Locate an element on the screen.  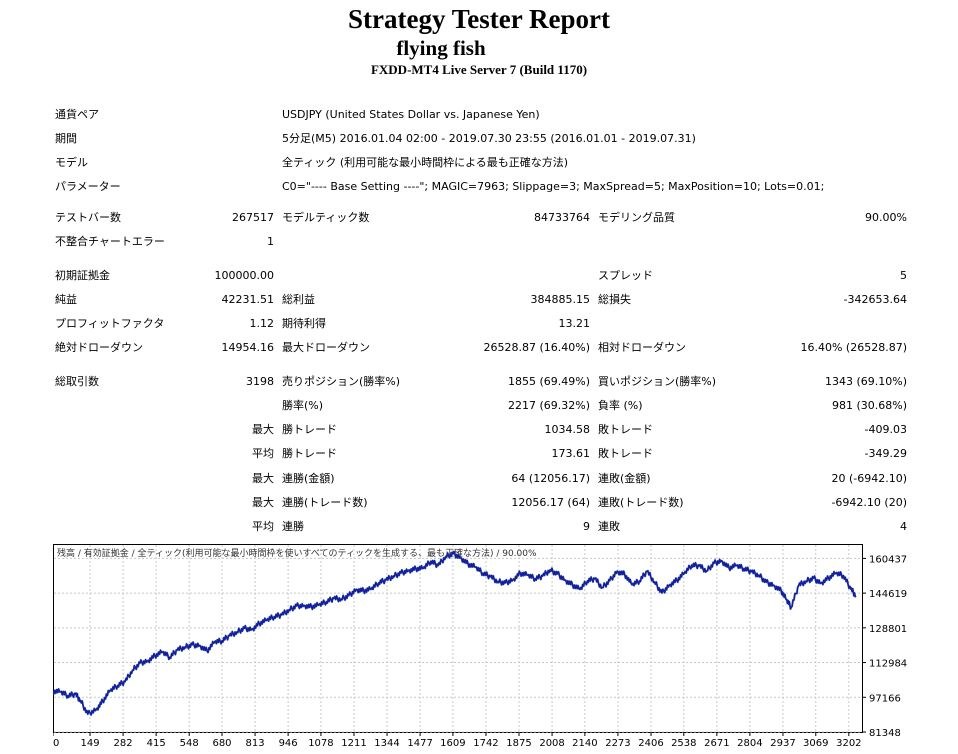
report-title: Strategy Tester Report is located at coordinates (479, 19).